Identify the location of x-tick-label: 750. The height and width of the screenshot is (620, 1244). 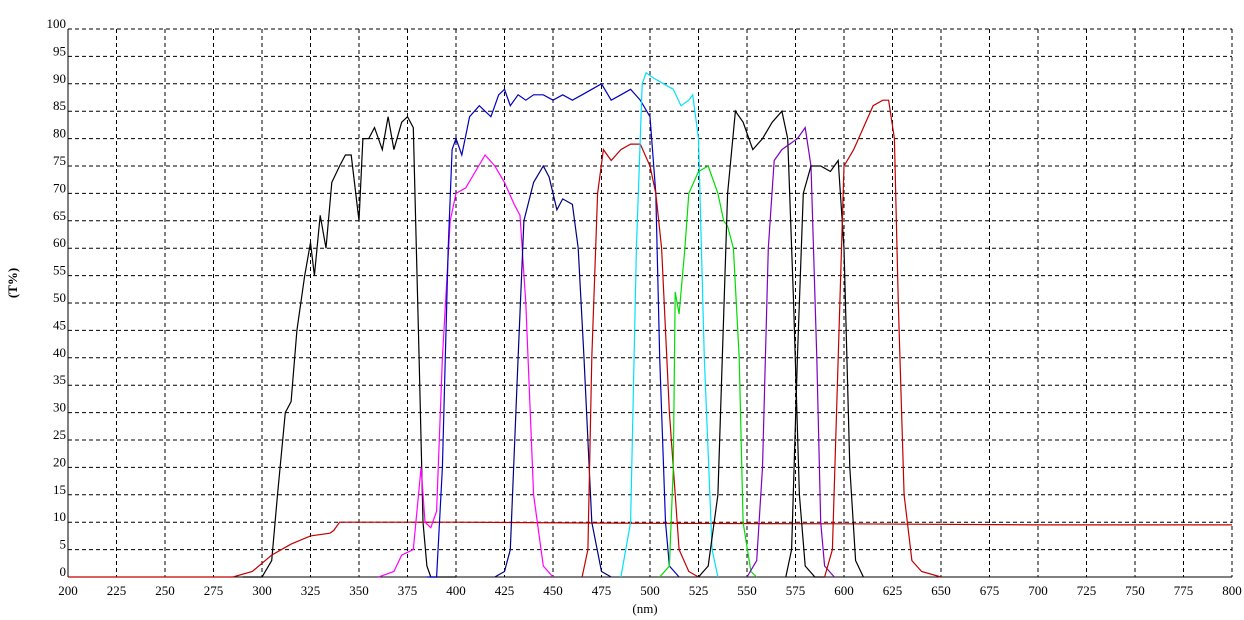
(1135, 590).